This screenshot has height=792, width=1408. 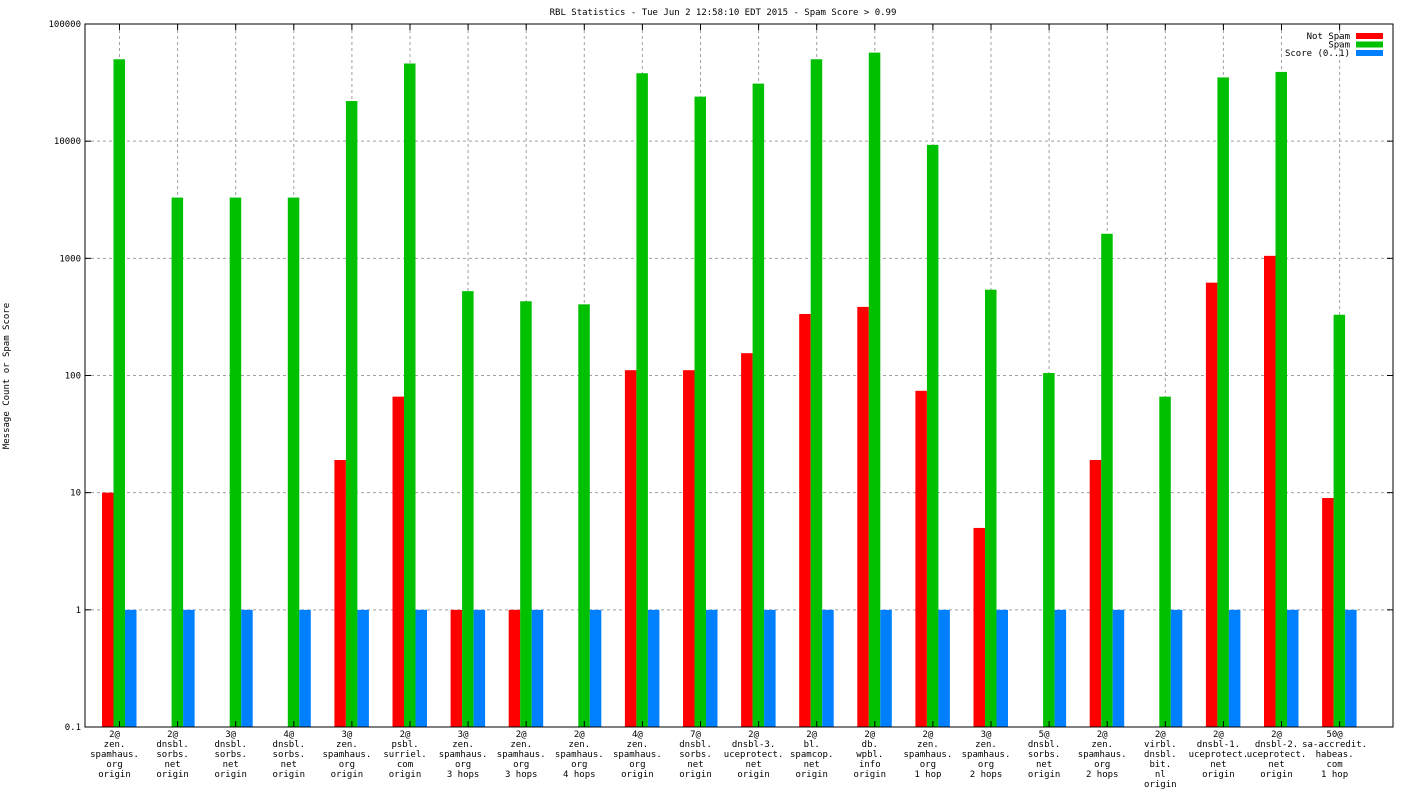 I want to click on x-tick-label-line: 2 hops, so click(x=986, y=775).